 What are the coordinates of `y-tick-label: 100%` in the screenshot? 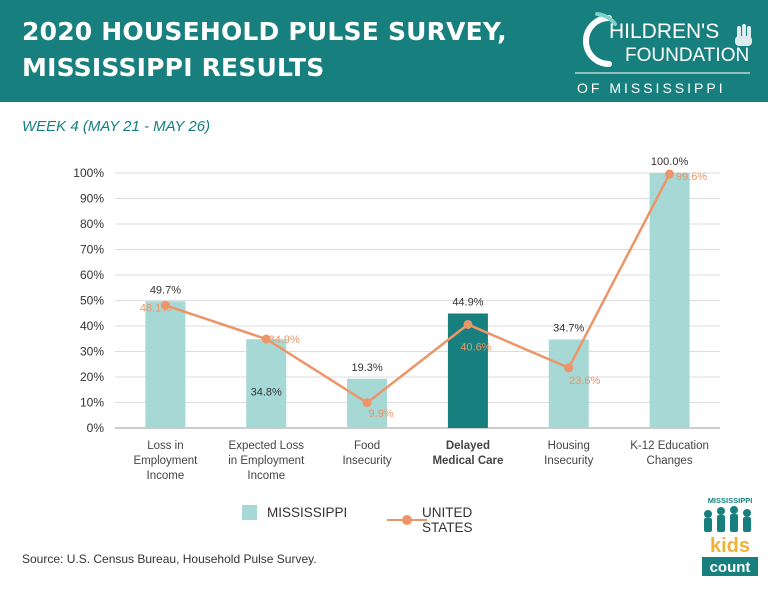 It's located at (88, 173).